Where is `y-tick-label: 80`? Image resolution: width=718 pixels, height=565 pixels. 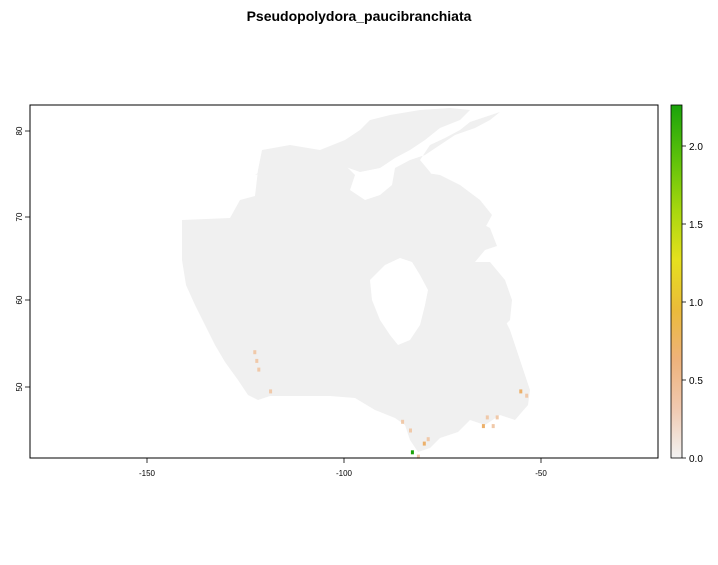
y-tick-label: 80 is located at coordinates (19, 130).